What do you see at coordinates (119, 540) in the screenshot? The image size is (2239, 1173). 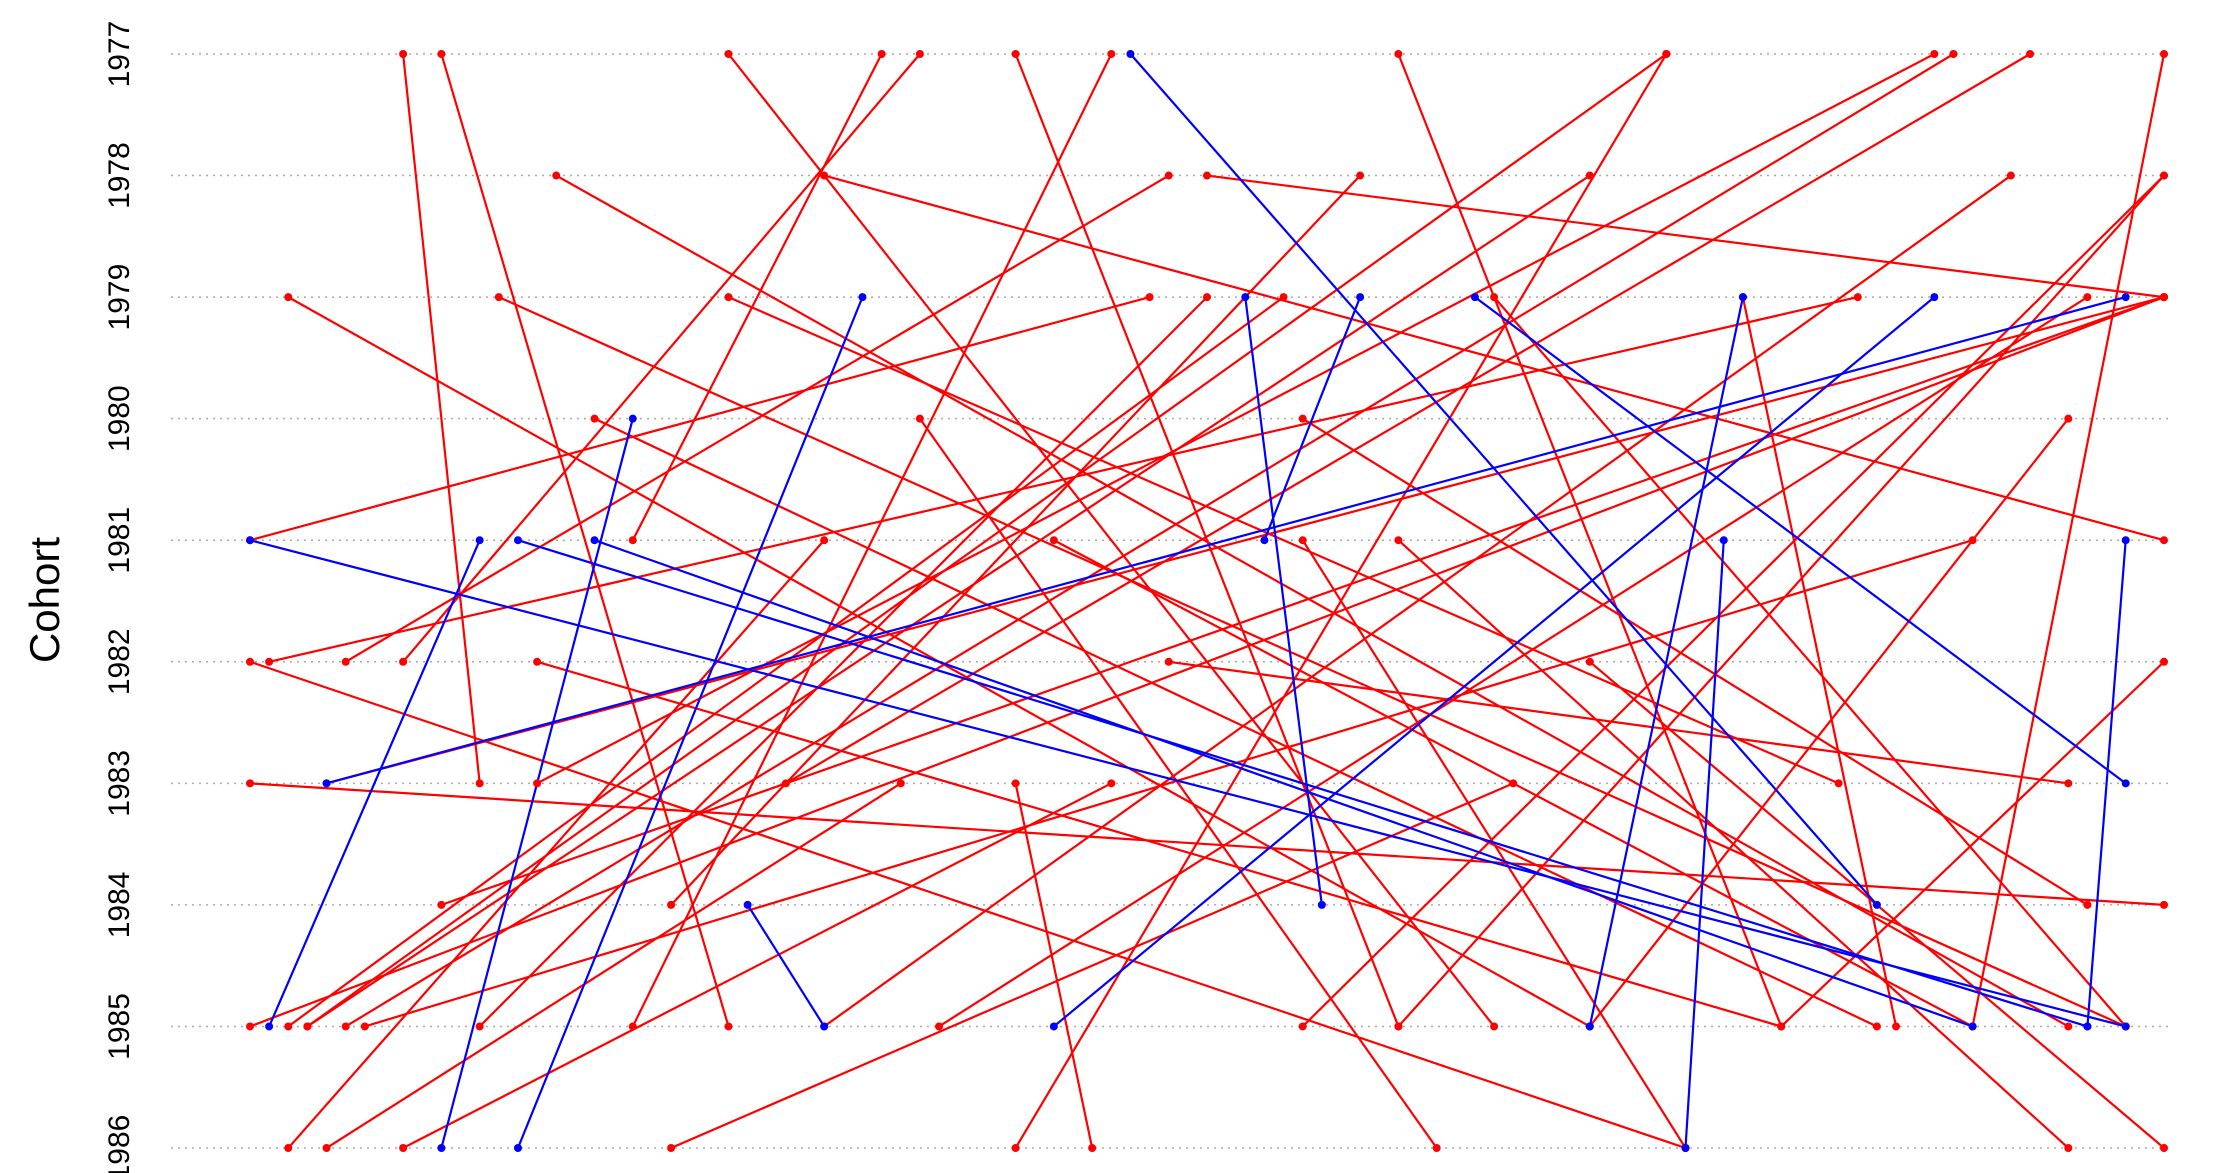 I see `y-tick-label: 1981` at bounding box center [119, 540].